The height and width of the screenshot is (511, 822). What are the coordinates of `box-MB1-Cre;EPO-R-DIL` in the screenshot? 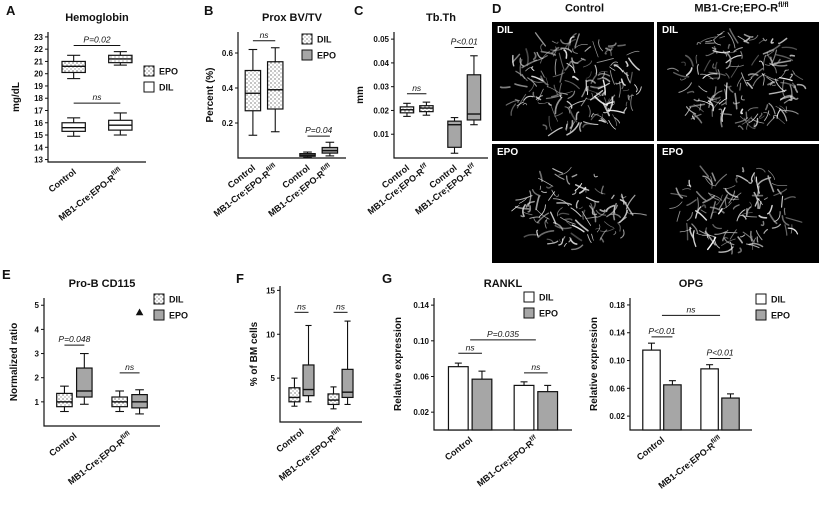 It's located at (275, 85).